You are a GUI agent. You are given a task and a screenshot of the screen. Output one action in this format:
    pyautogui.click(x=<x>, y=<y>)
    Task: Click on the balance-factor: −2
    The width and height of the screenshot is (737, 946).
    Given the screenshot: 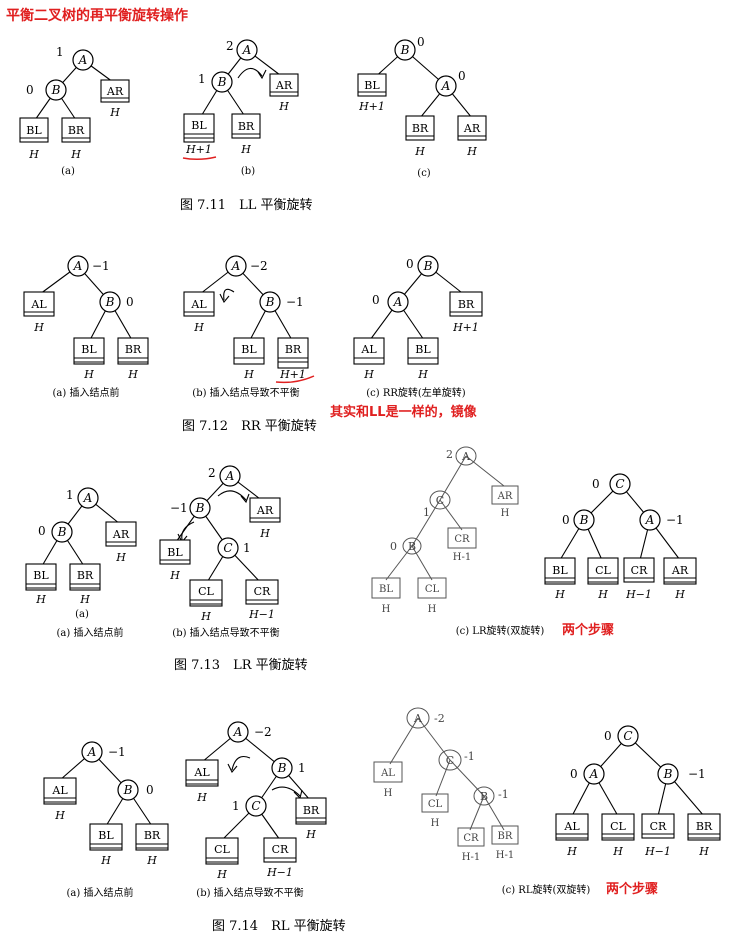 What is the action you would take?
    pyautogui.click(x=263, y=732)
    